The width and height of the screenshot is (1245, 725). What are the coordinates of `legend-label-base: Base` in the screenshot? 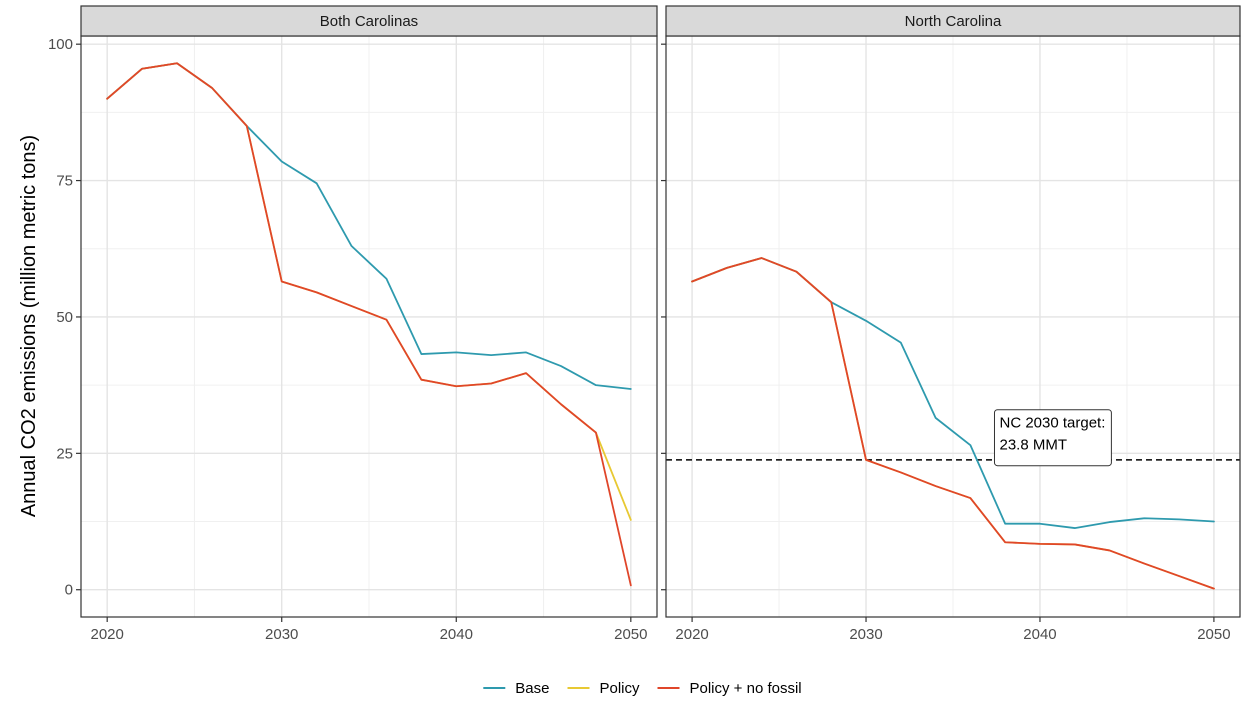 It's located at (532, 688).